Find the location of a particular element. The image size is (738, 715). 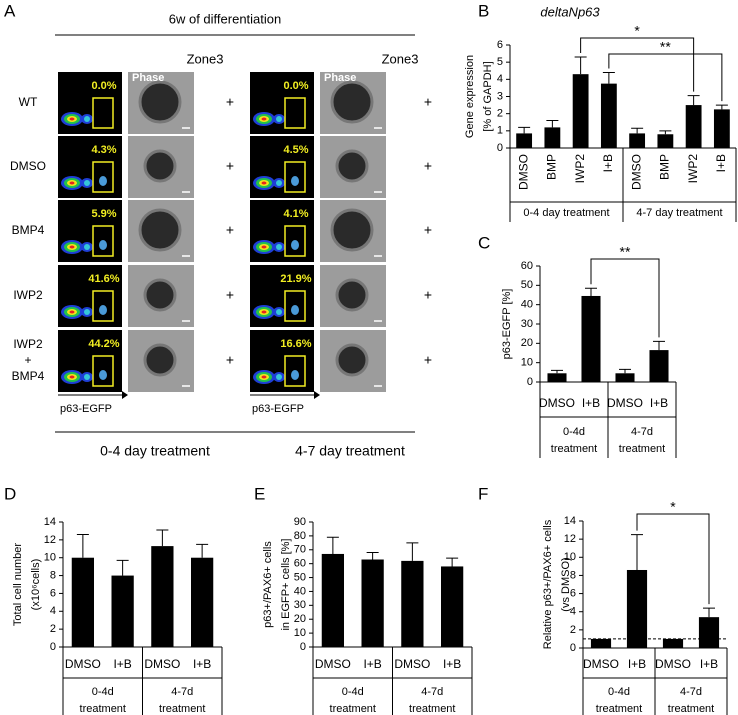

row-label: + is located at coordinates (27, 360).